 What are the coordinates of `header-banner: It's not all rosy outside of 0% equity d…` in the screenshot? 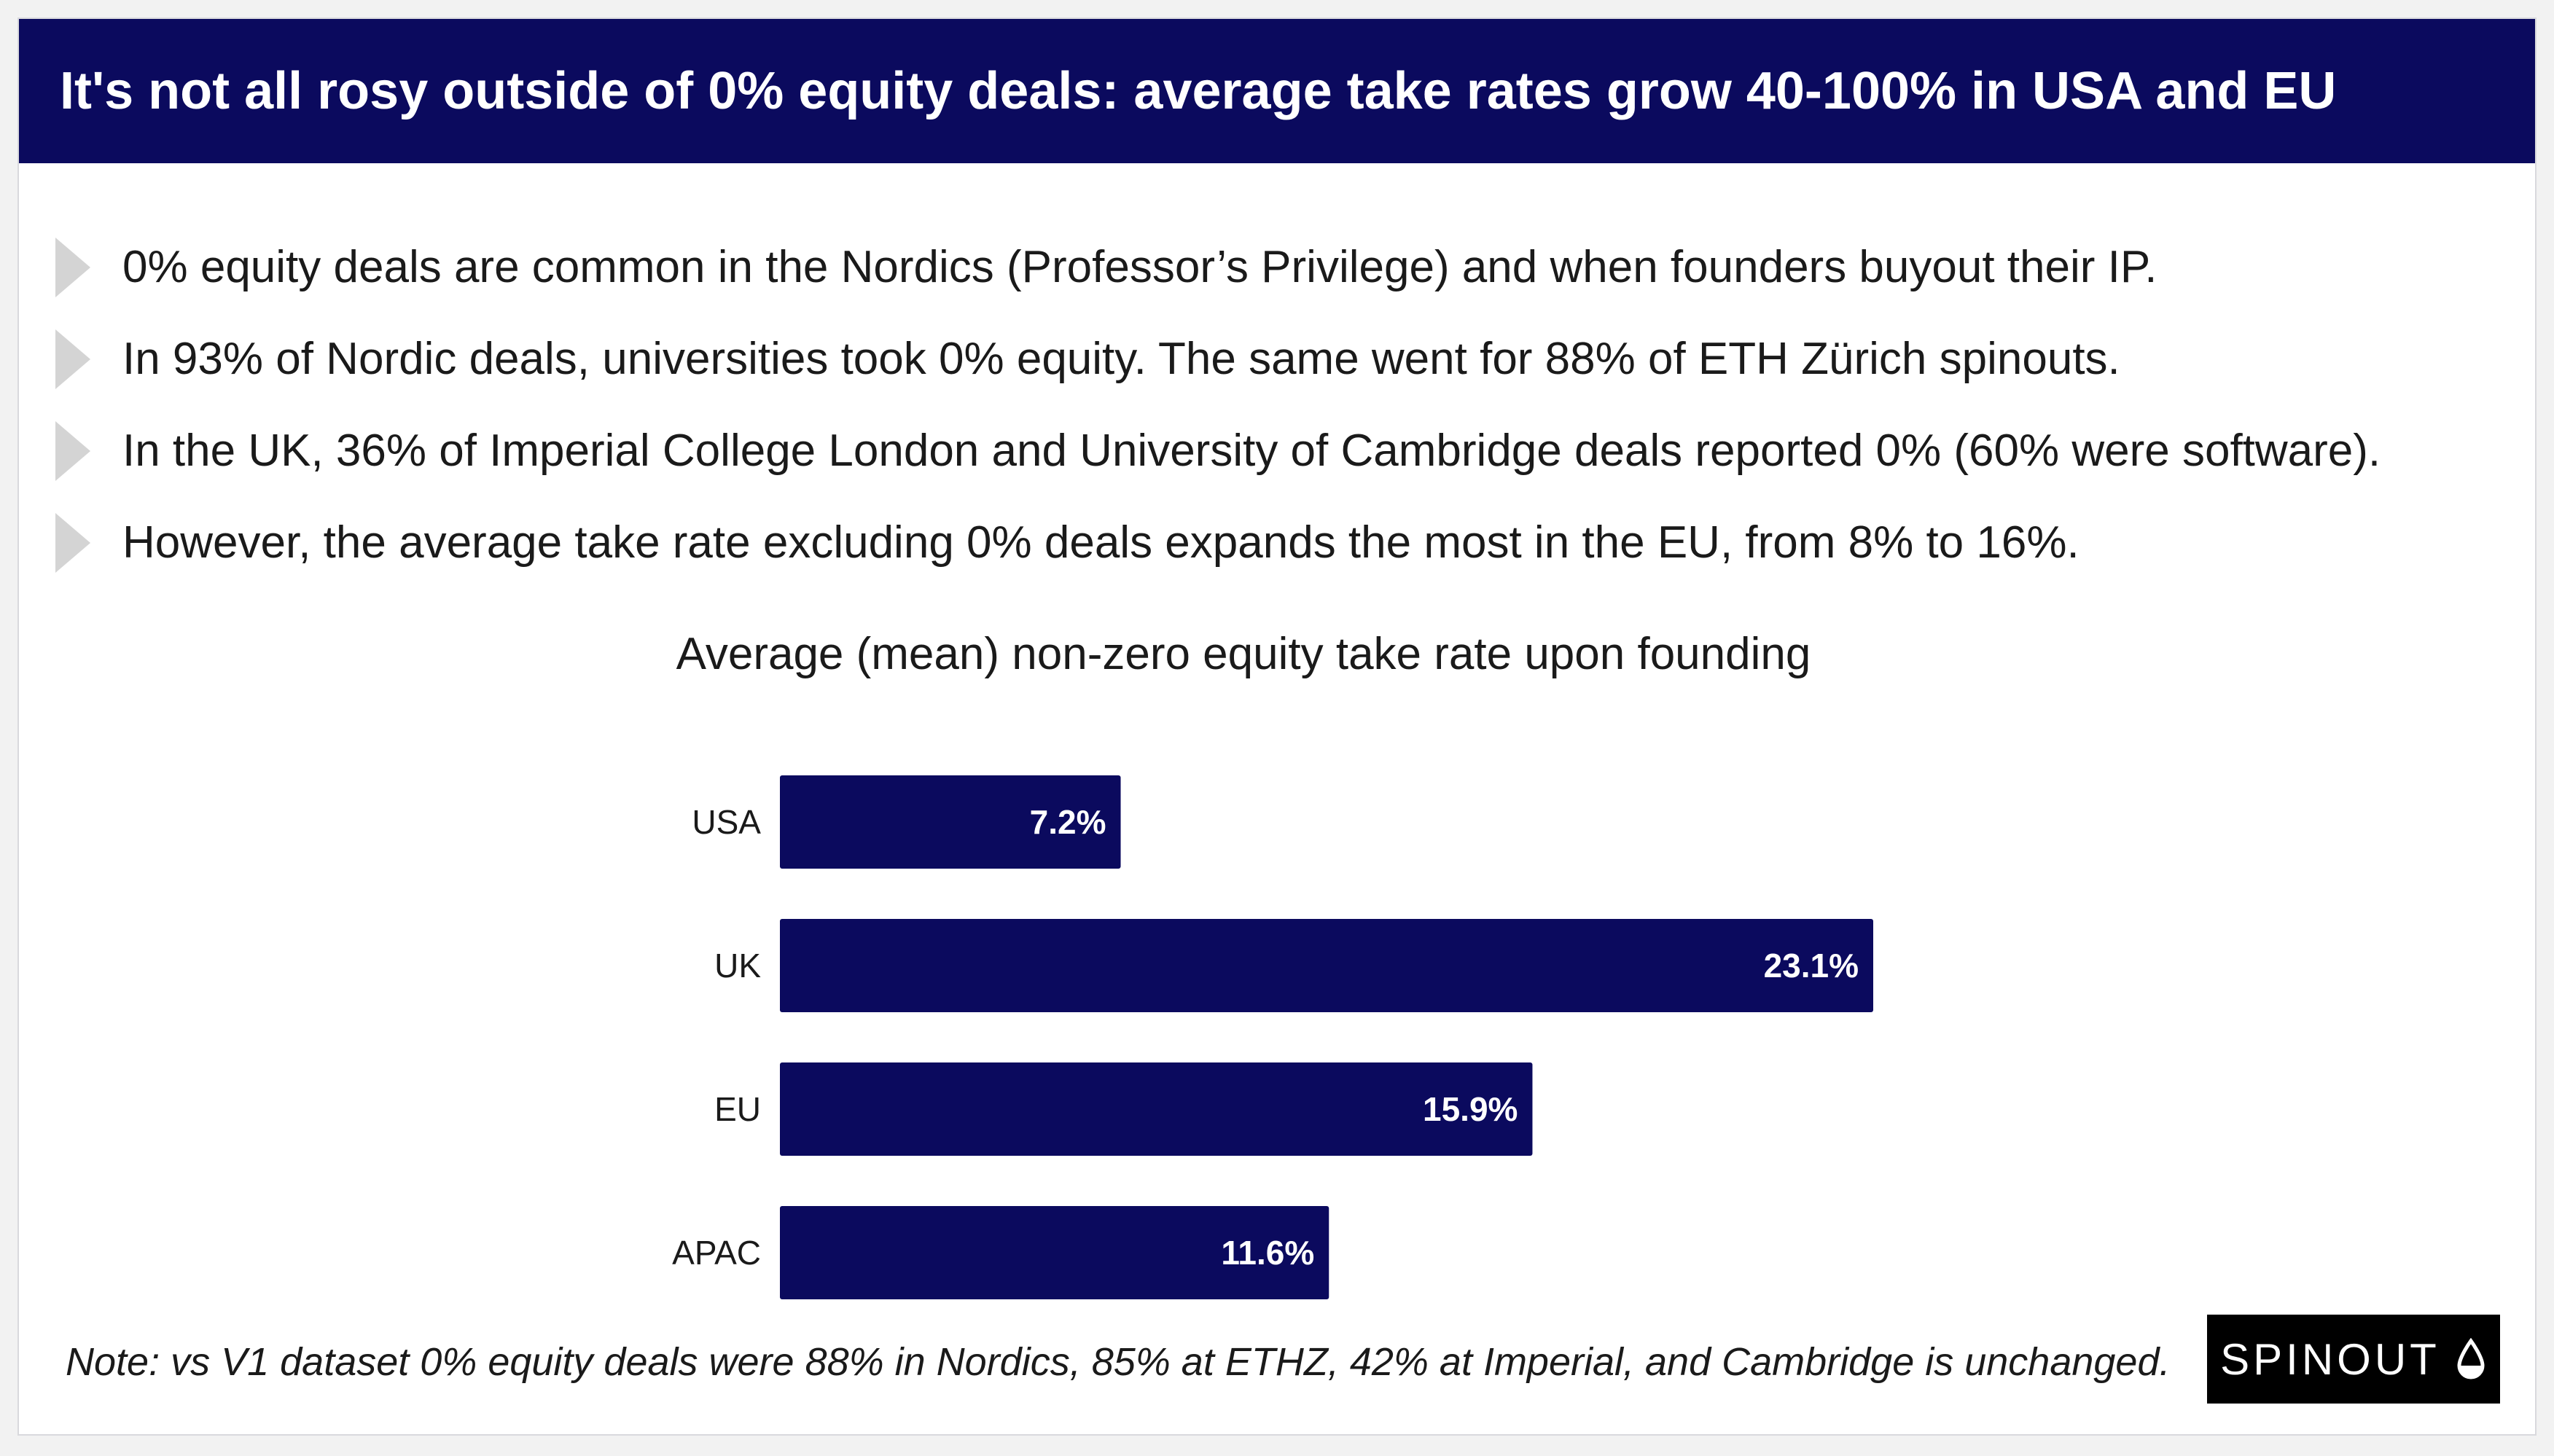 It's located at (1277, 91).